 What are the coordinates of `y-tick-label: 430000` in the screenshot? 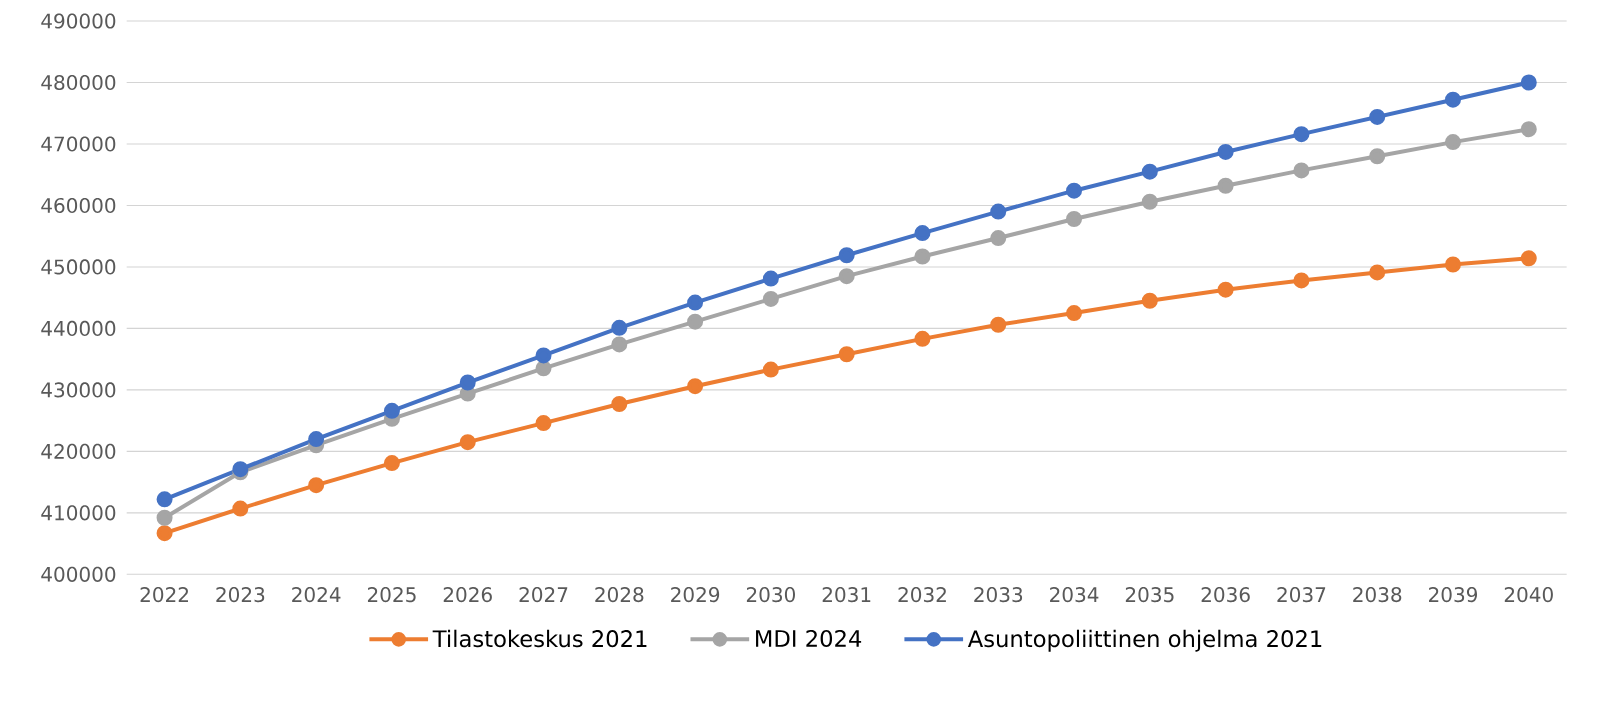 It's located at (78, 390).